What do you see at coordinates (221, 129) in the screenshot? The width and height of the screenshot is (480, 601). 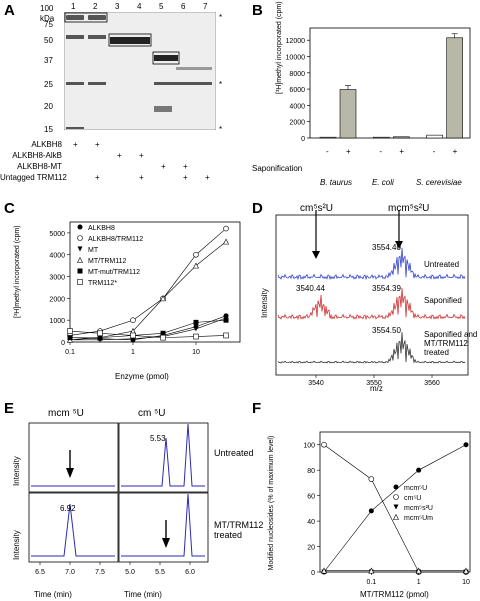 I see `asterisk-3: *` at bounding box center [221, 129].